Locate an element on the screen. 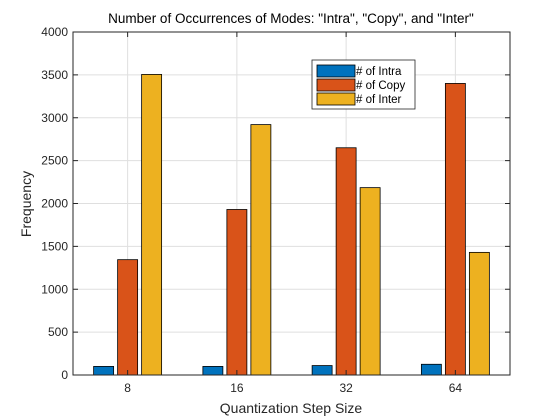  y-tick-label: 3500 is located at coordinates (54, 75).